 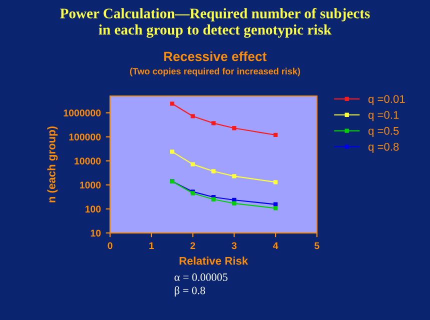 I want to click on legend-label: q =0.1, so click(x=383, y=116).